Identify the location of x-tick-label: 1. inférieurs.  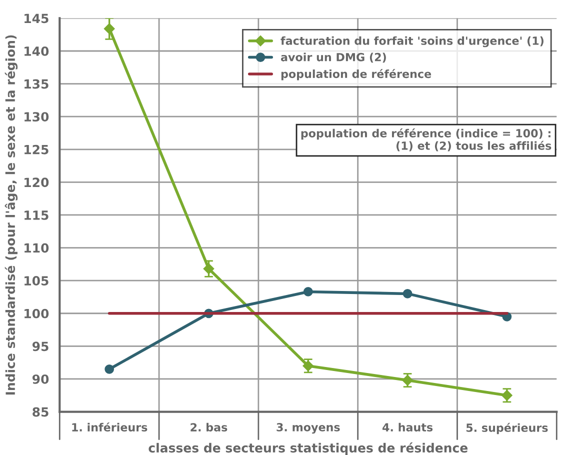
(110, 427).